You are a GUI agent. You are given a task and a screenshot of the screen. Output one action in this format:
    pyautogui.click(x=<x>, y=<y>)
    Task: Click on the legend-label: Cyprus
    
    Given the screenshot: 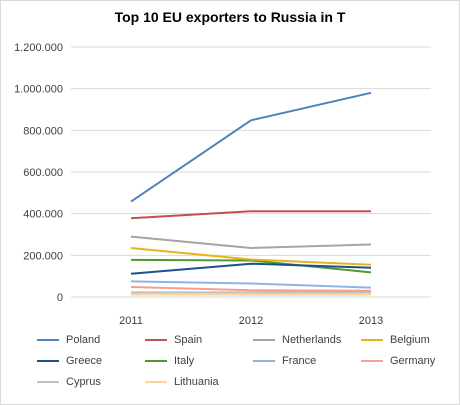 What is the action you would take?
    pyautogui.click(x=83, y=382)
    